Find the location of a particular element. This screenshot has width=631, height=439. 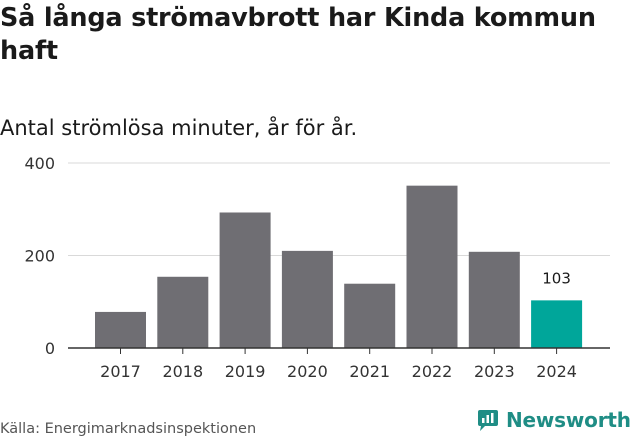

source-note: Källa: Energimarknadsinspektionen is located at coordinates (128, 429).